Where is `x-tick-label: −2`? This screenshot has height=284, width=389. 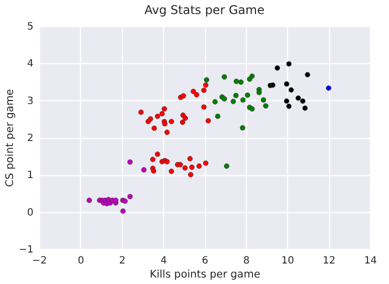
x-tick-label: −2 is located at coordinates (39, 261).